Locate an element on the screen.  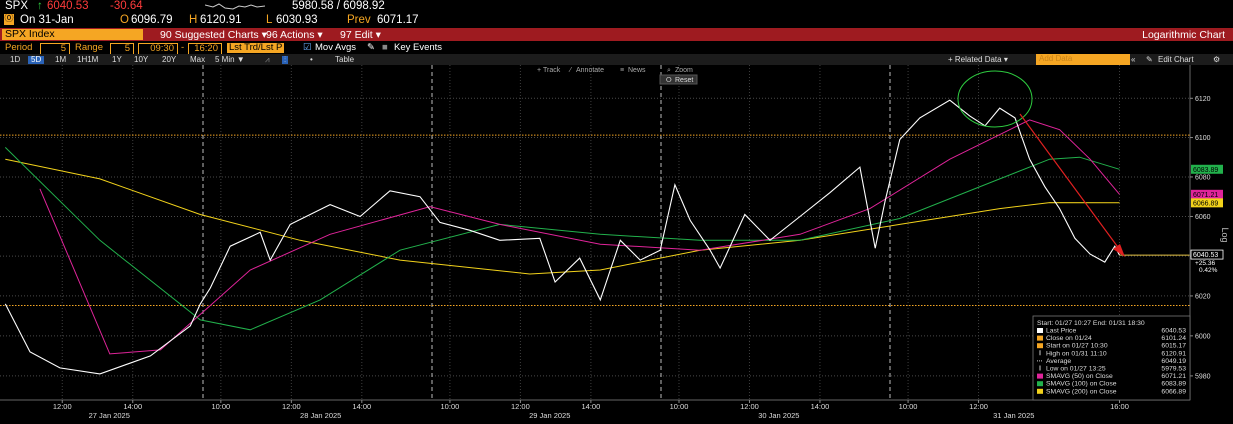
reset-button is located at coordinates (678, 79).